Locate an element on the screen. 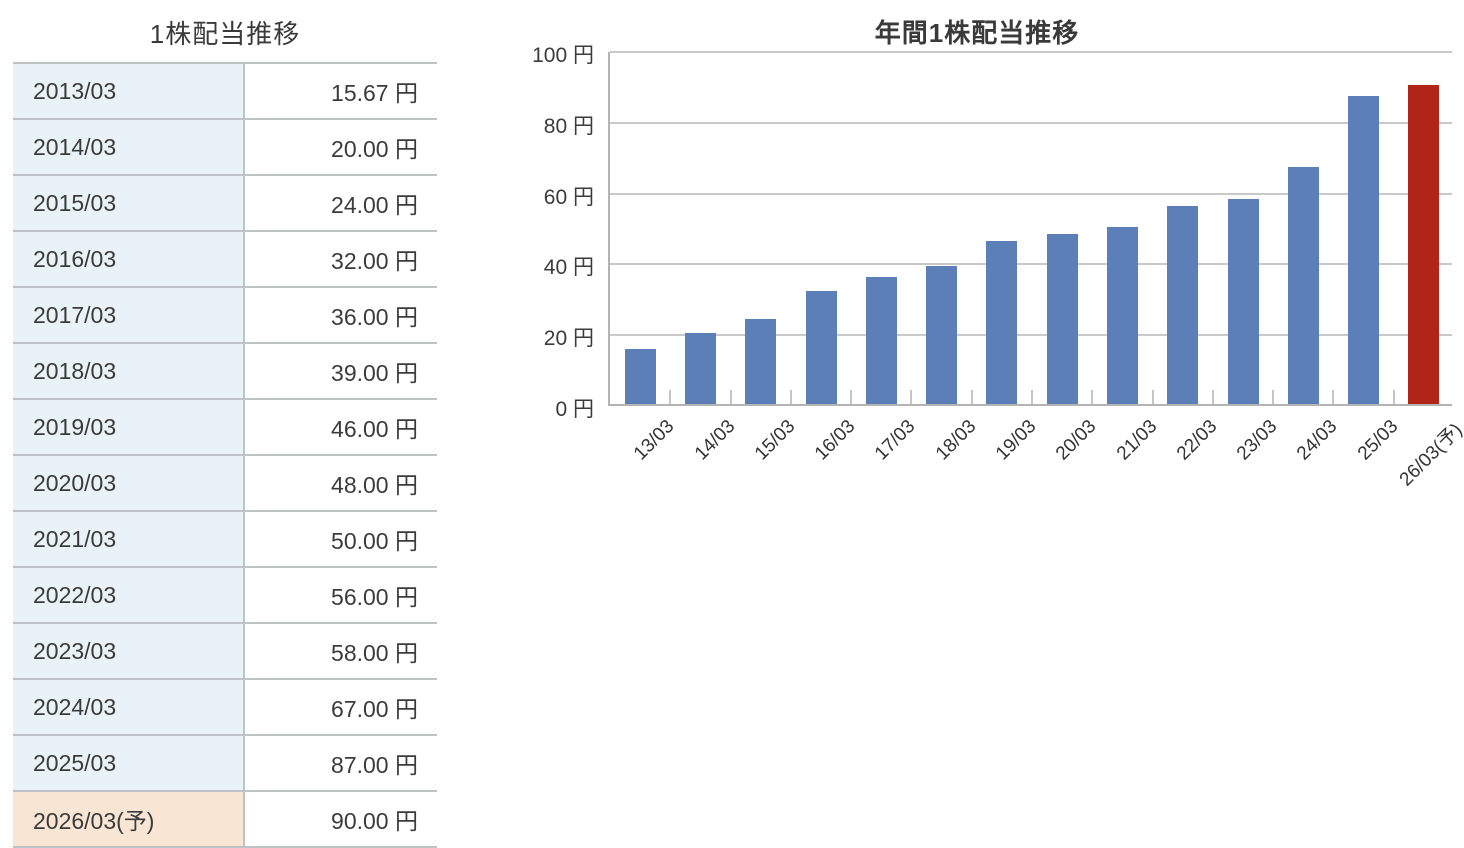  value-cell: 48.00 円 is located at coordinates (341, 483).